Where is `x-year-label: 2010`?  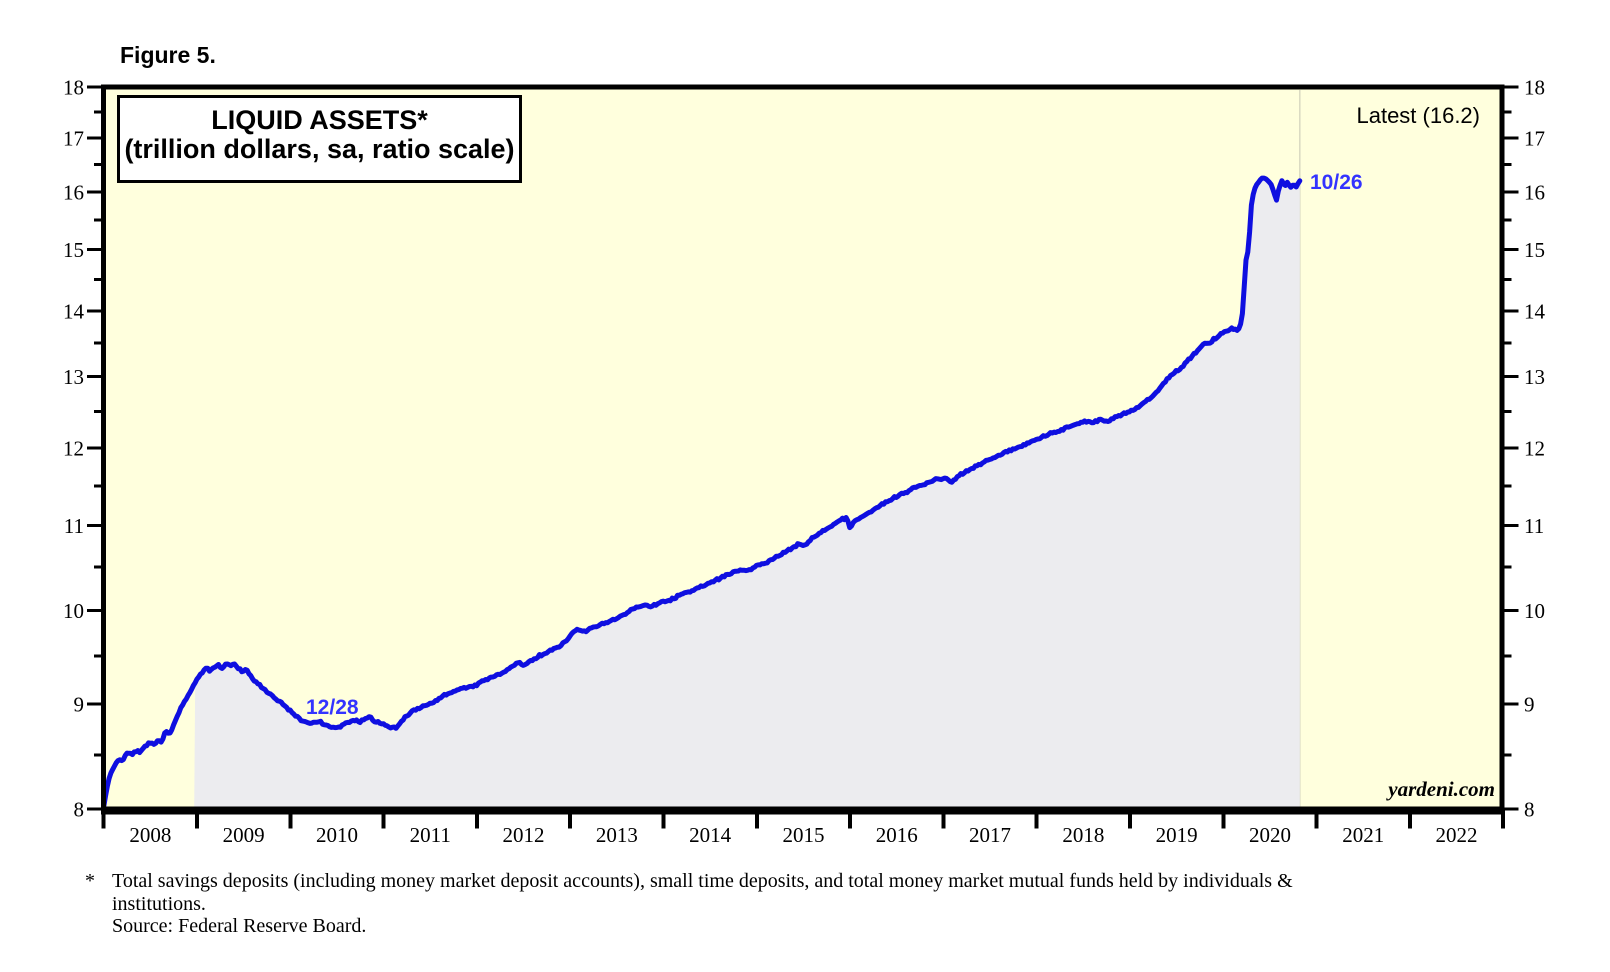 x-year-label: 2010 is located at coordinates (337, 835).